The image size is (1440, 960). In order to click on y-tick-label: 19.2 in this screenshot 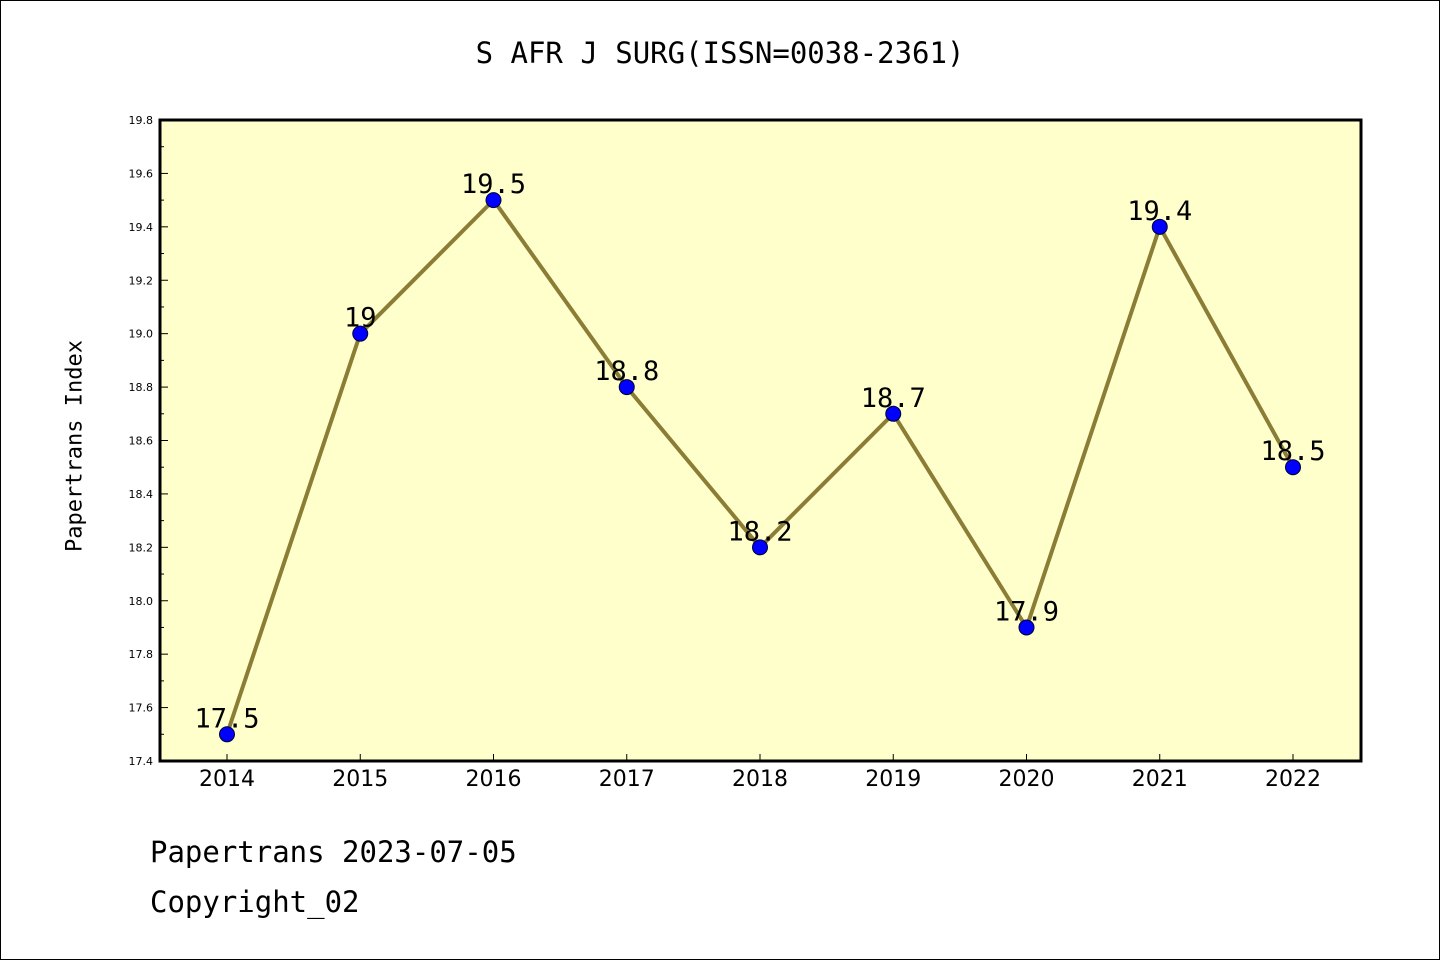, I will do `click(141, 280)`.